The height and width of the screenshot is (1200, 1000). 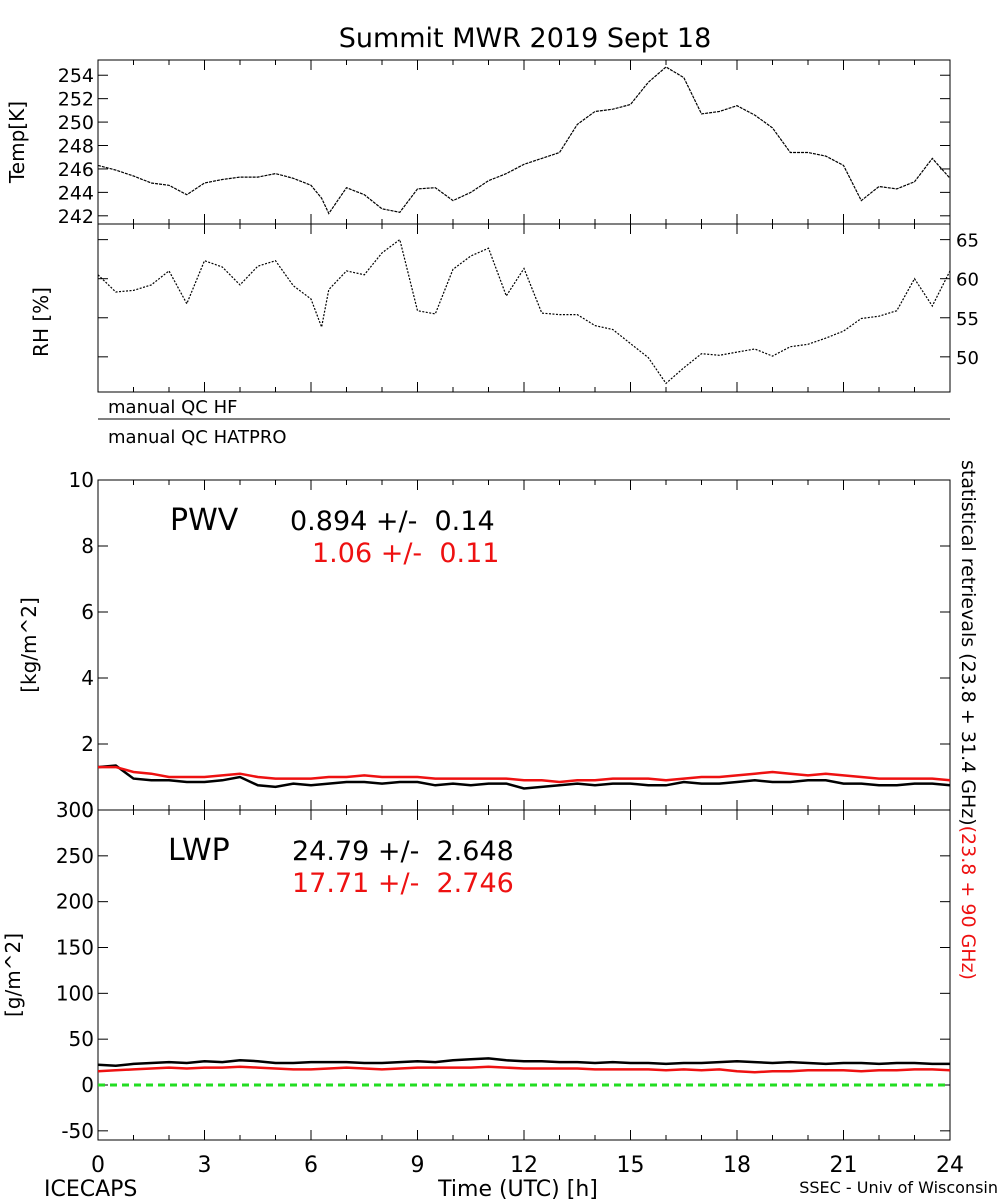 I want to click on temp-series, so click(x=524, y=140).